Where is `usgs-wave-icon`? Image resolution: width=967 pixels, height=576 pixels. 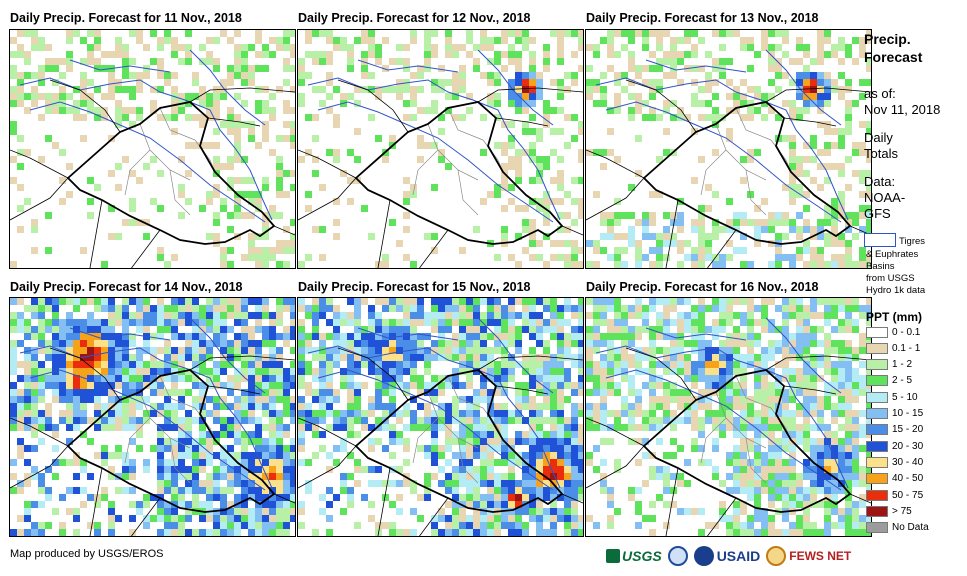 usgs-wave-icon is located at coordinates (613, 556).